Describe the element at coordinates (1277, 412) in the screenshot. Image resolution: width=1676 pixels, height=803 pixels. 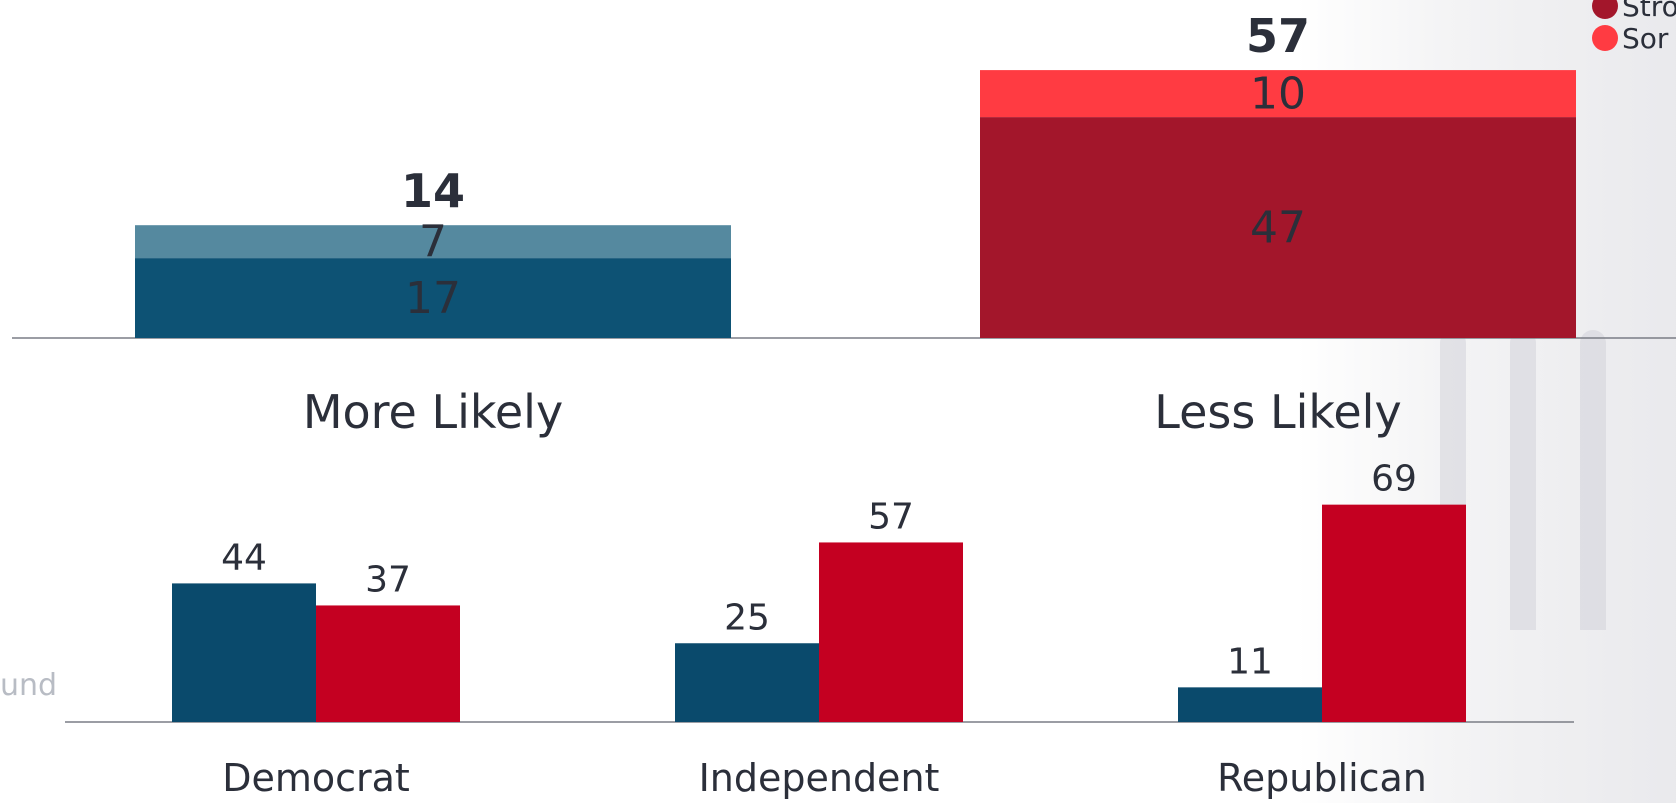
I see `category-label-1: Less Likely` at that location.